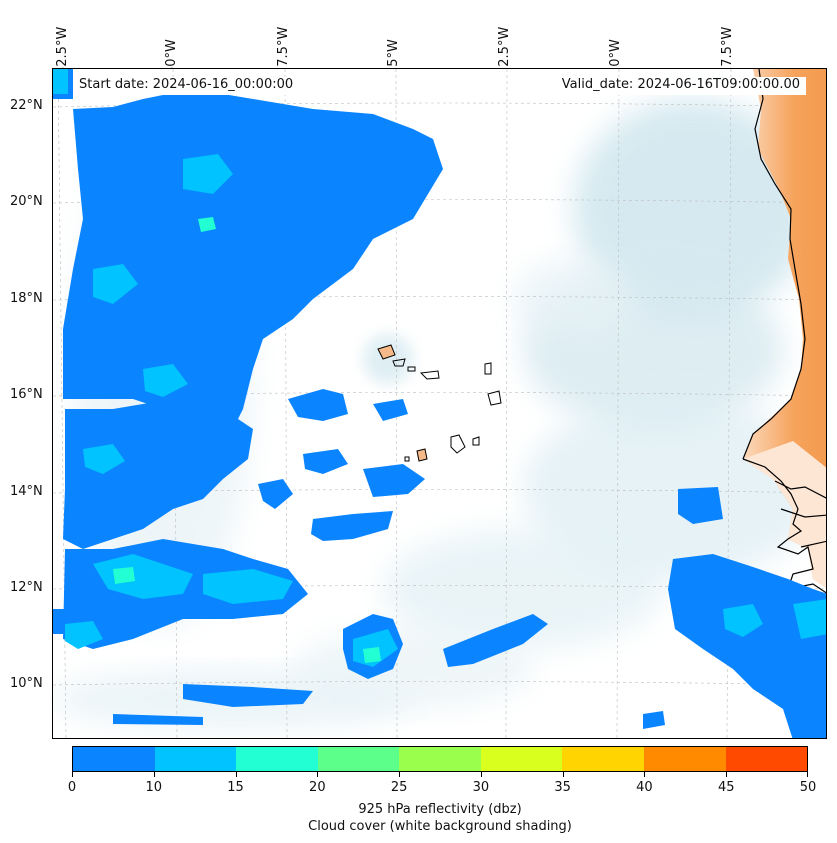 This screenshot has width=837, height=843. I want to click on island-santiago, so click(458, 444).